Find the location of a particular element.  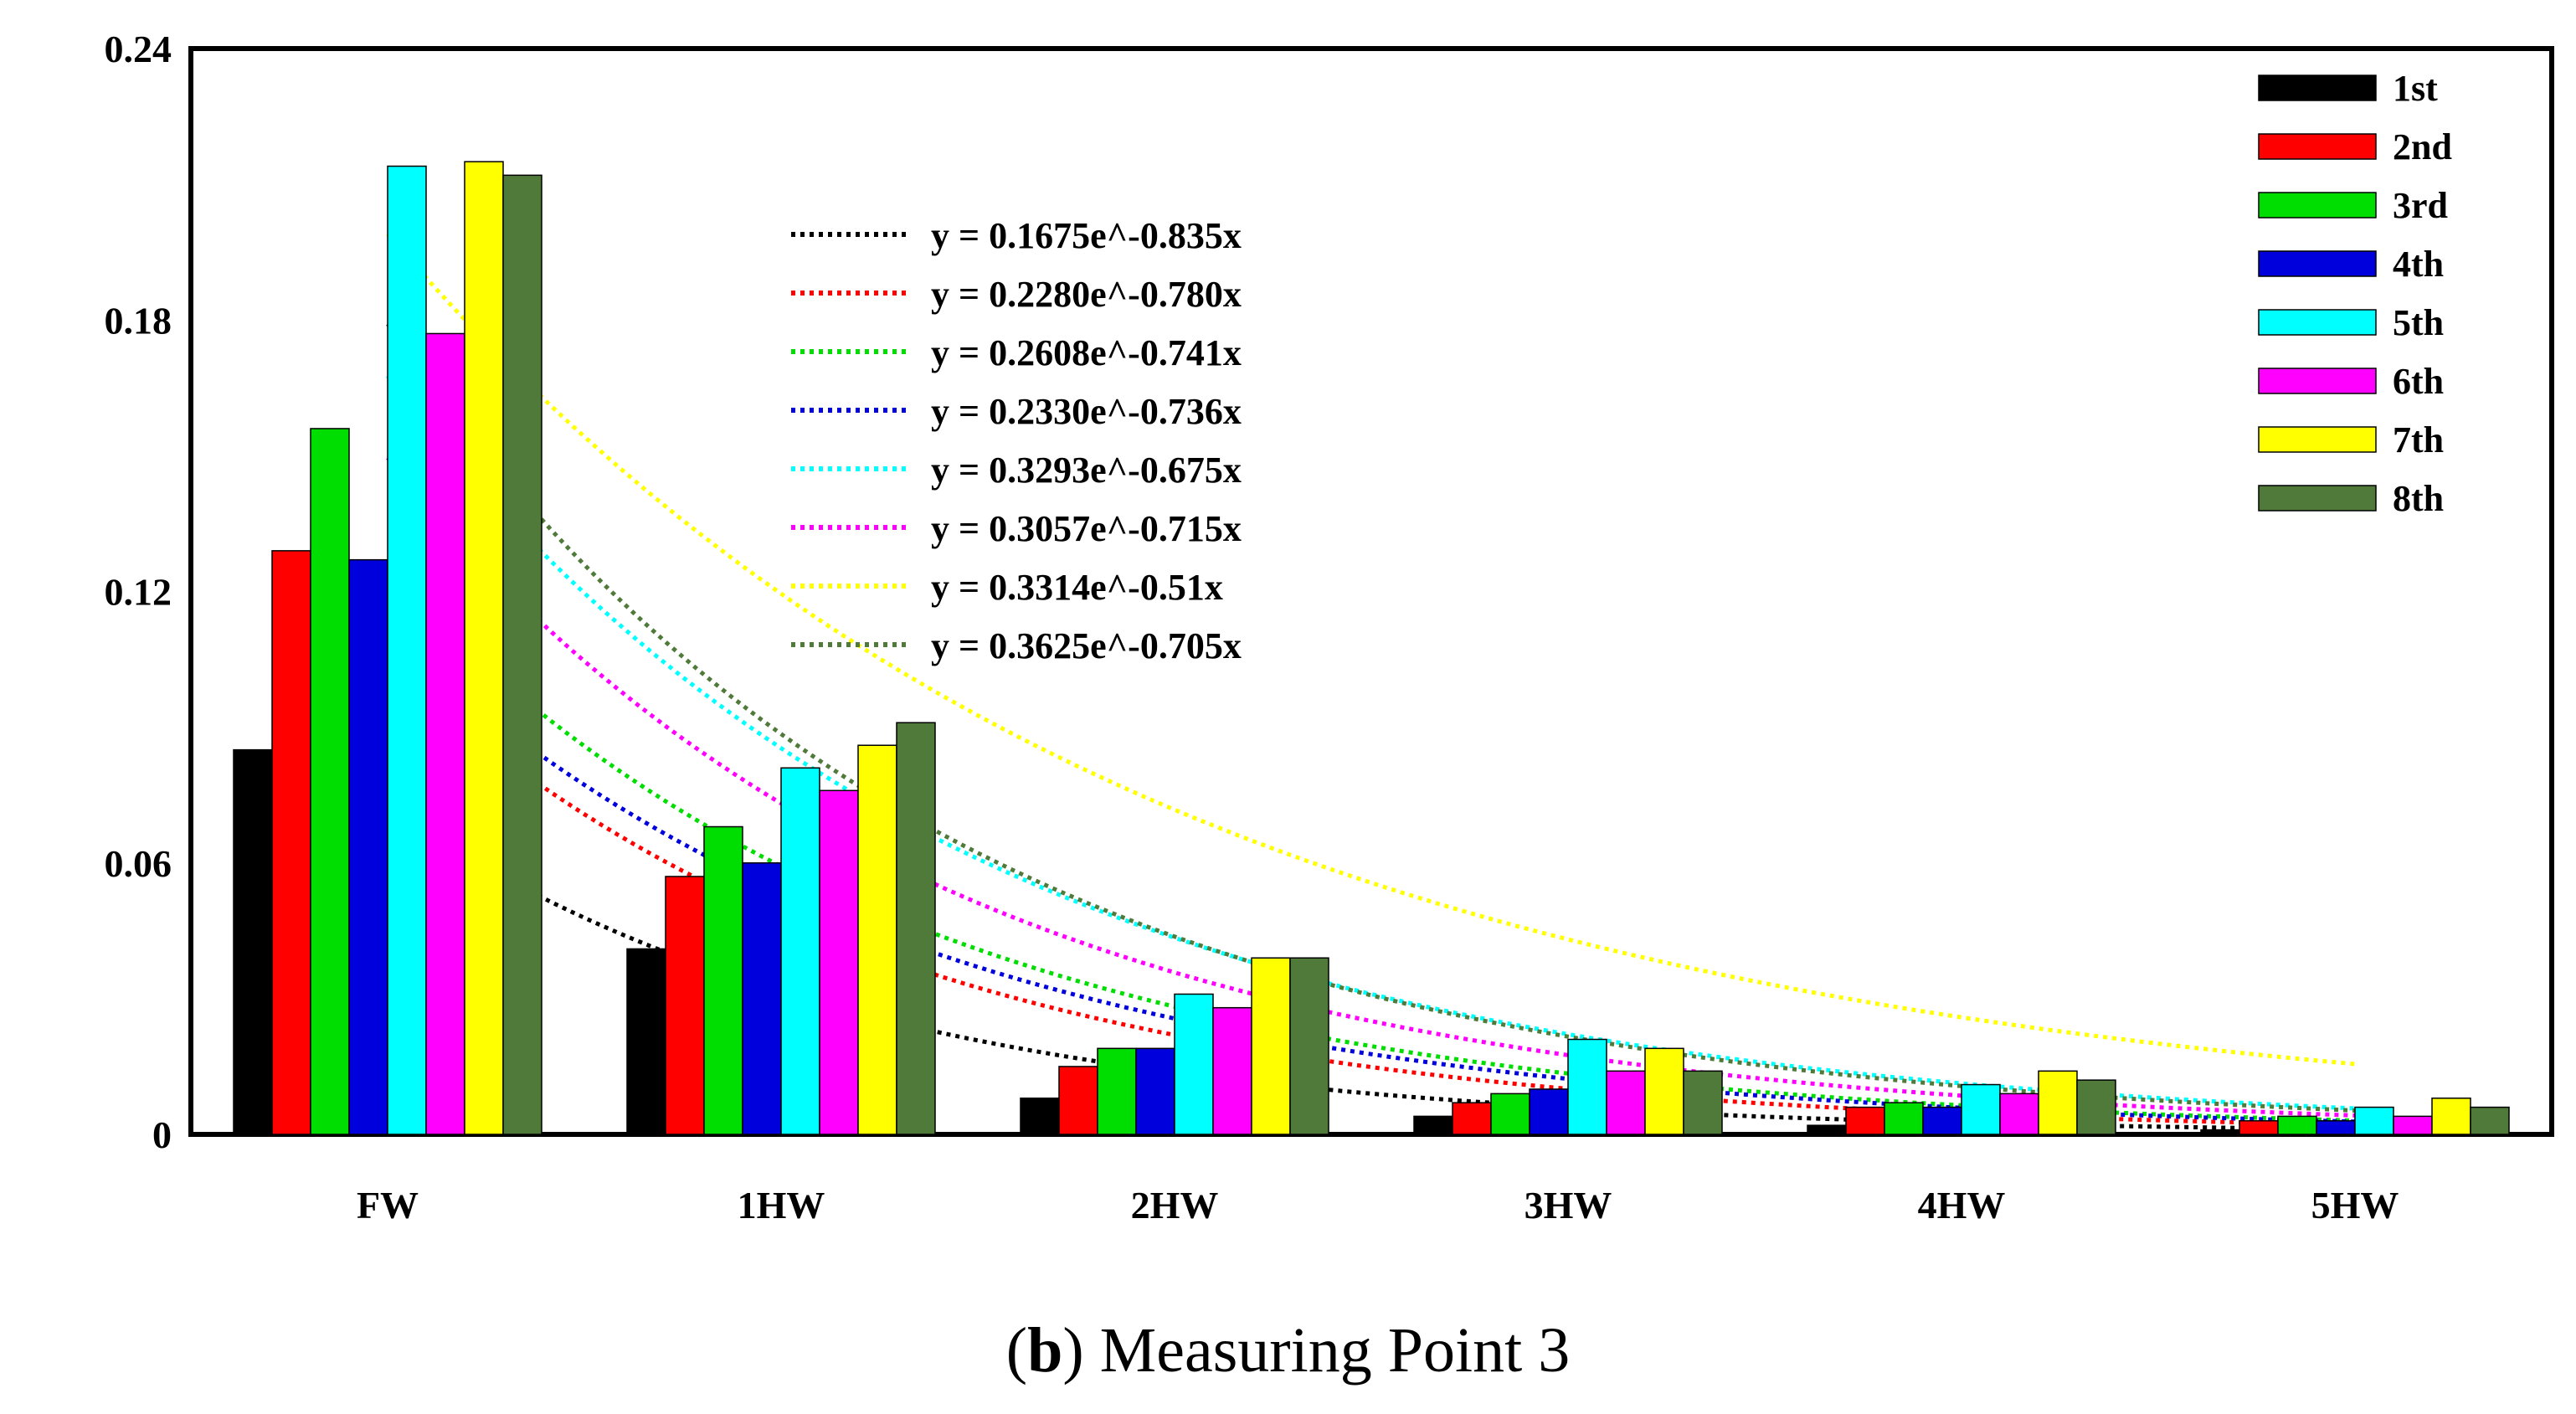

y-tick-label: 0.24 is located at coordinates (139, 49).